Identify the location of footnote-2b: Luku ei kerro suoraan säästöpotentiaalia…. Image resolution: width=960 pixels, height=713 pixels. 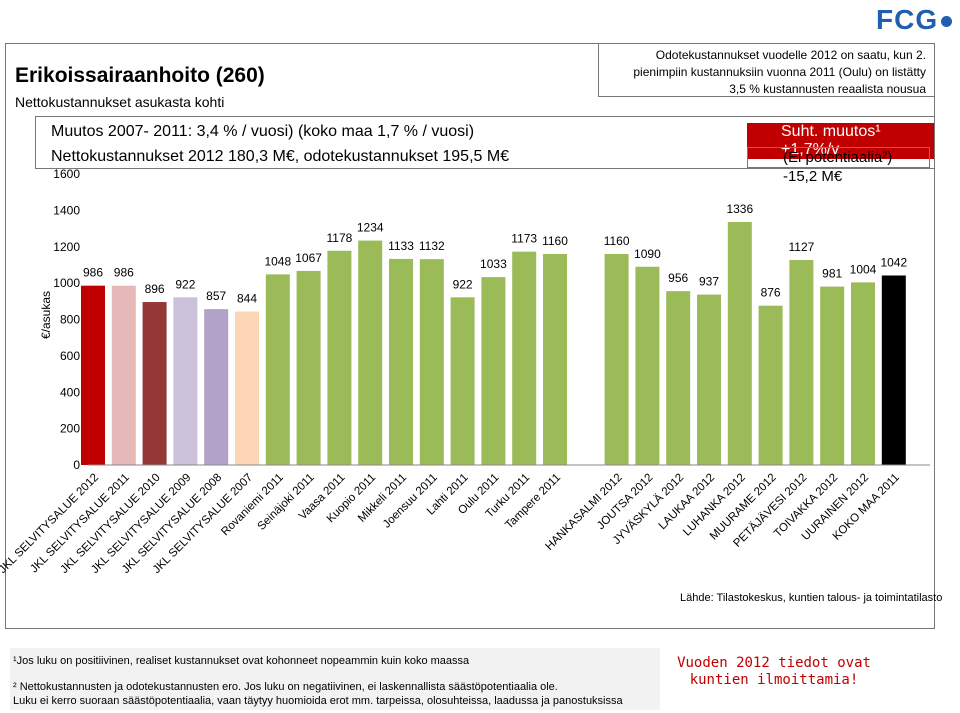
(318, 701).